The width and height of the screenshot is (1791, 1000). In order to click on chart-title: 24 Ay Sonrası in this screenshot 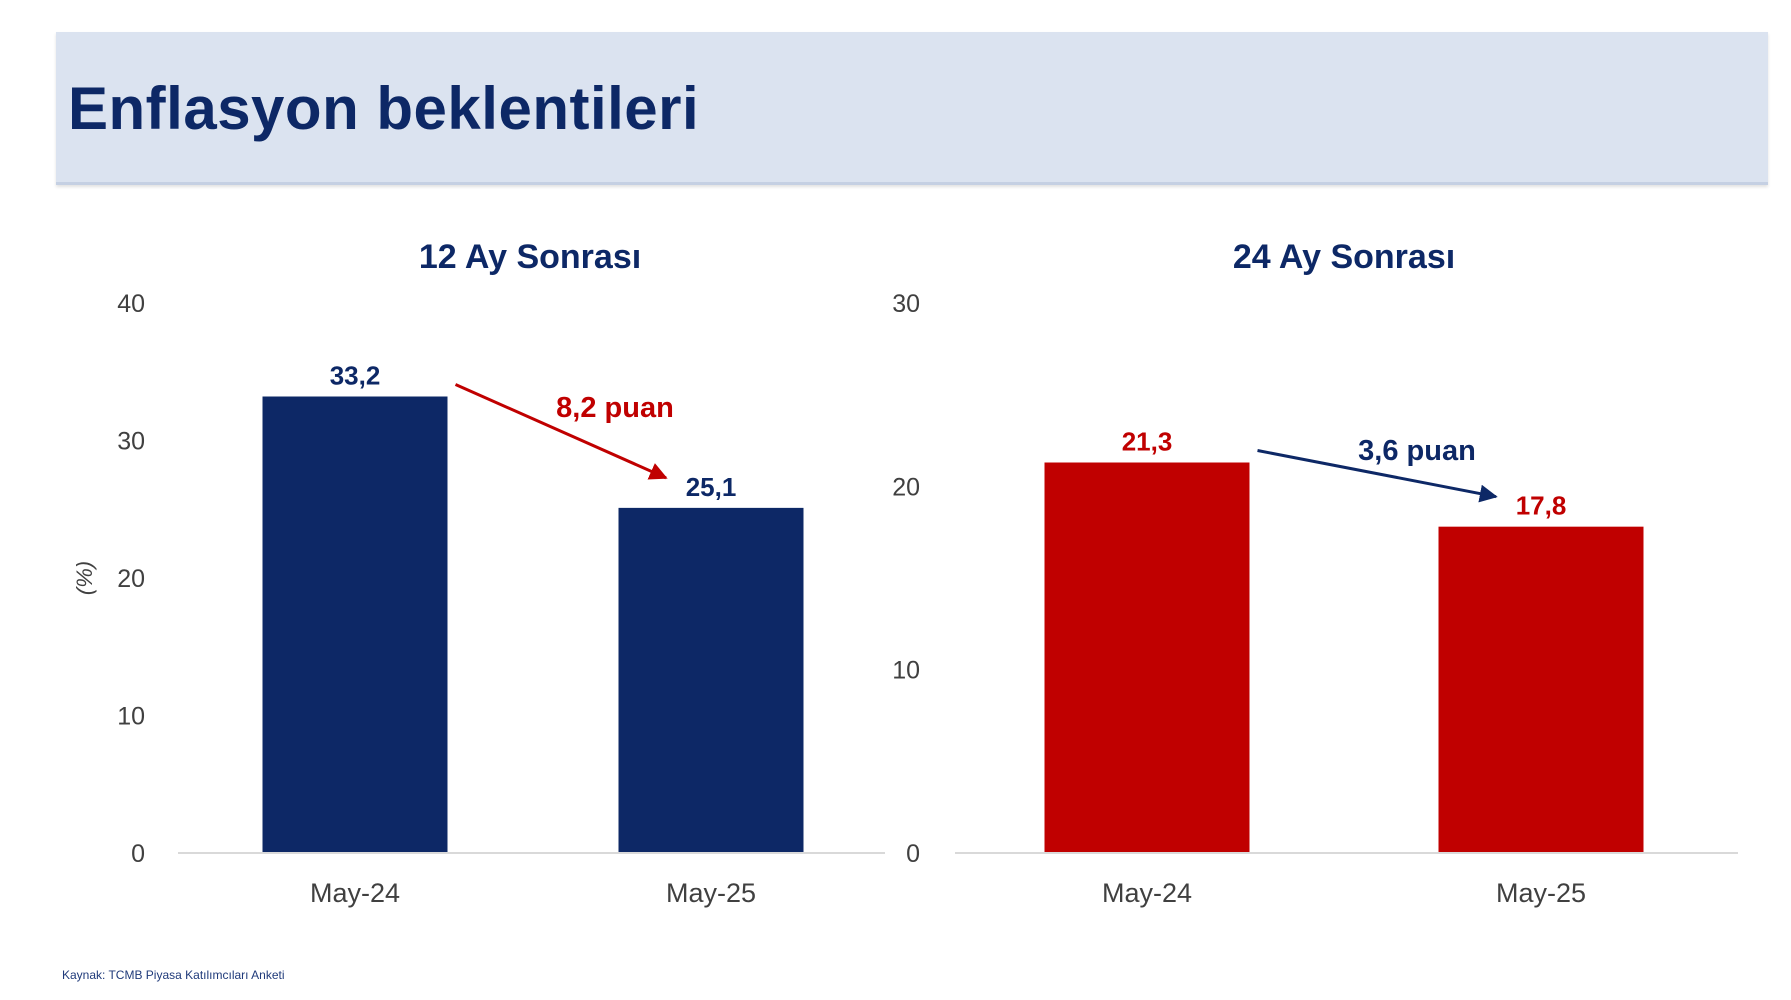, I will do `click(1344, 257)`.